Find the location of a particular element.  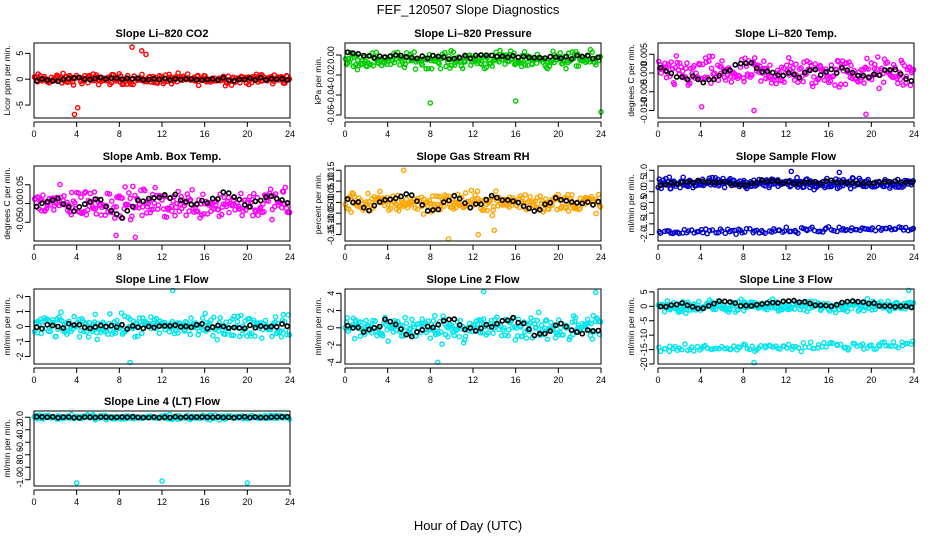

y-tick-label: 1.0 is located at coordinates (644, 170).